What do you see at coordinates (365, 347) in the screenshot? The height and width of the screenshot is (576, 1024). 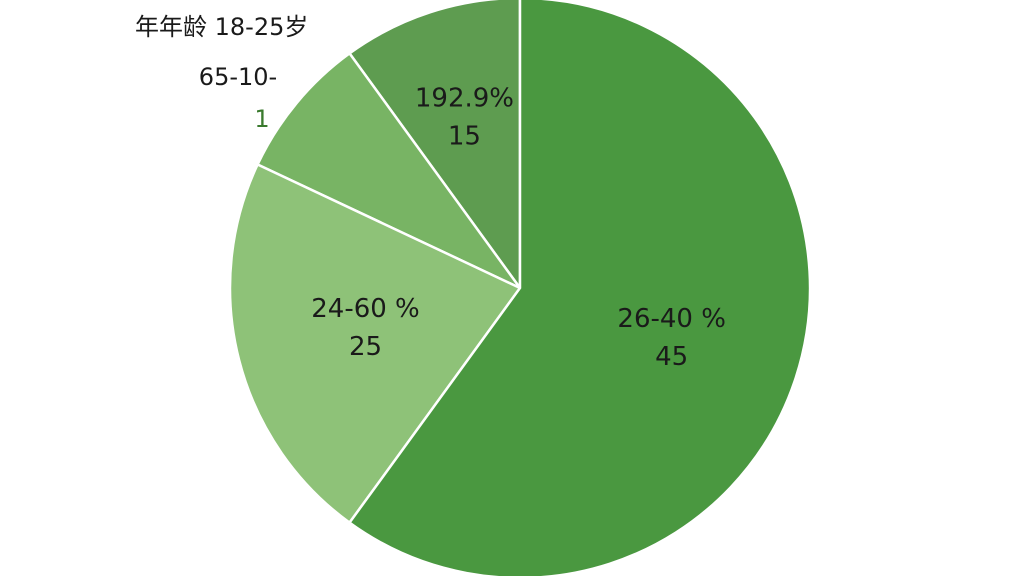 I see `slice-label: 25` at bounding box center [365, 347].